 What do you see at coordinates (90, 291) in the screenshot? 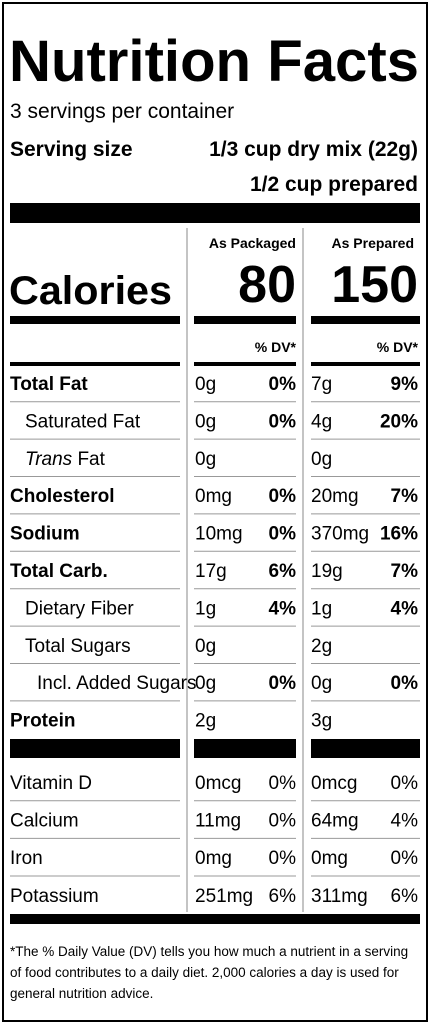
I see `calories-label: Calories` at bounding box center [90, 291].